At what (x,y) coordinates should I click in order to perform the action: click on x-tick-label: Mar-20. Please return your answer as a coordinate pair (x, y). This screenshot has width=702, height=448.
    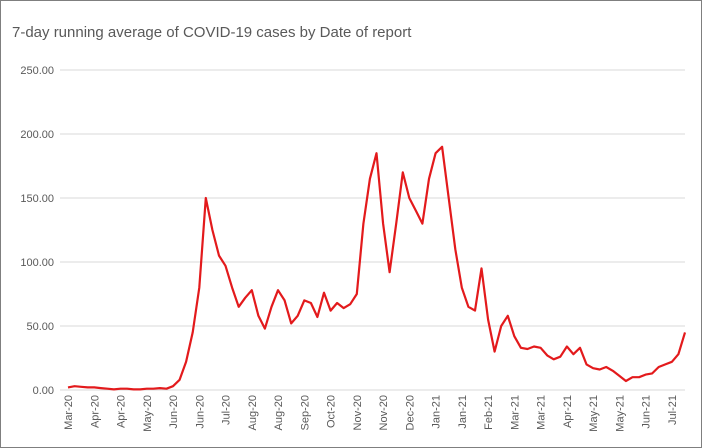
    Looking at the image, I should click on (69, 412).